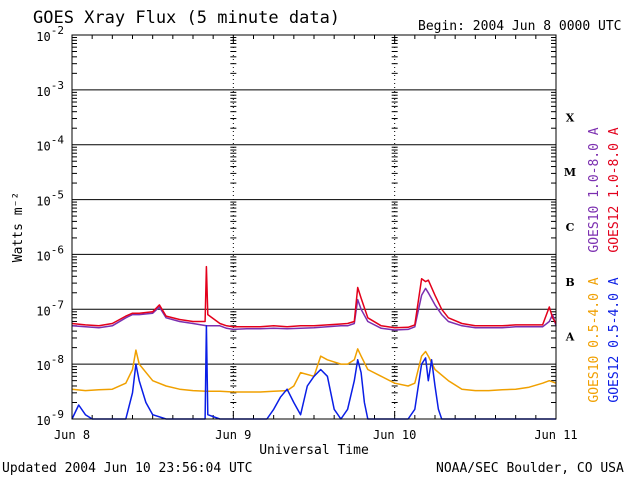 Image resolution: width=640 pixels, height=480 pixels. Describe the element at coordinates (316, 435) in the screenshot. I see `x-tick-labels: Jun 8 Jun 9 Jun 10 Jun 11` at that location.